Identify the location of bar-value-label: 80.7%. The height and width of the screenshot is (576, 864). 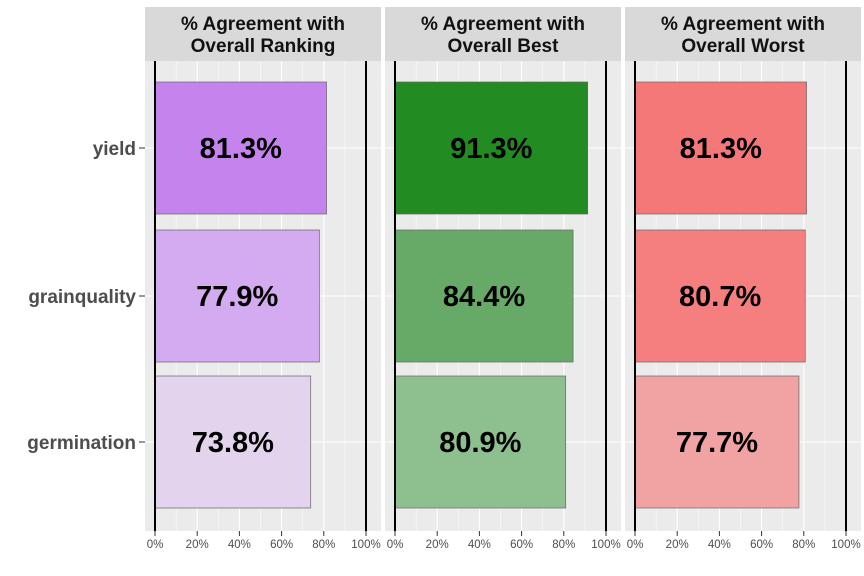
(720, 297).